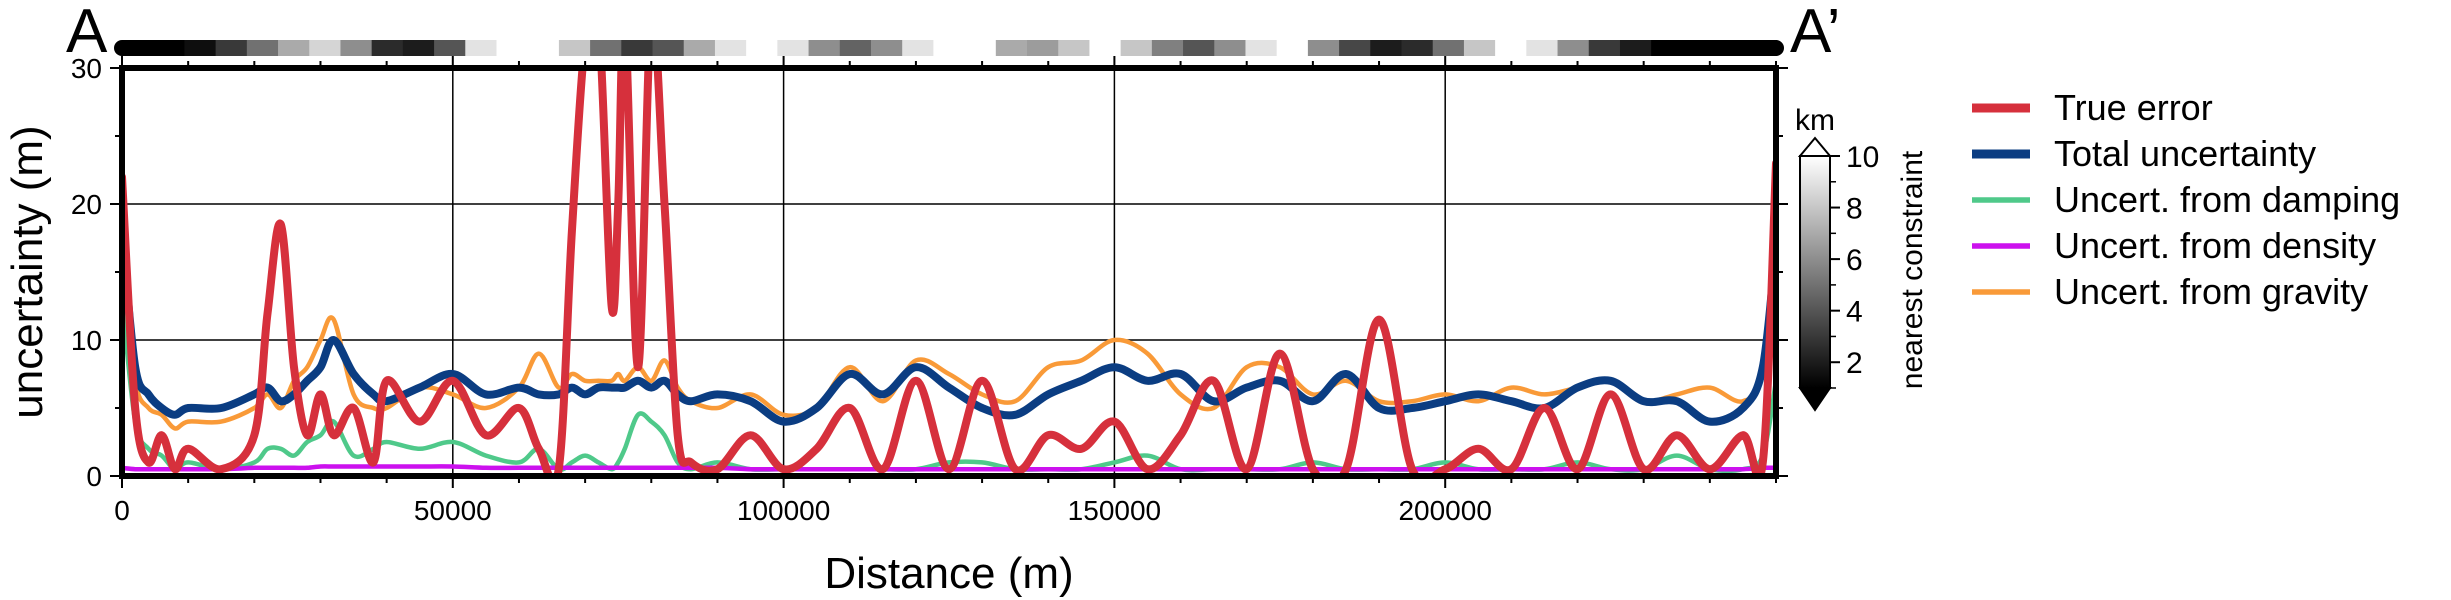 This screenshot has height=600, width=2451. Describe the element at coordinates (1912, 269) in the screenshot. I see `colorbar-label: nearest constraint` at that location.